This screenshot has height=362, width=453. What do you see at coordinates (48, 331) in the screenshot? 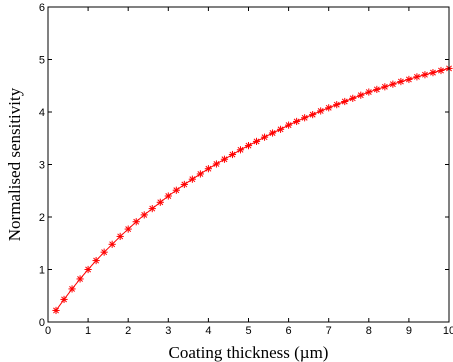
I see `x-tick-label: 0` at bounding box center [48, 331].